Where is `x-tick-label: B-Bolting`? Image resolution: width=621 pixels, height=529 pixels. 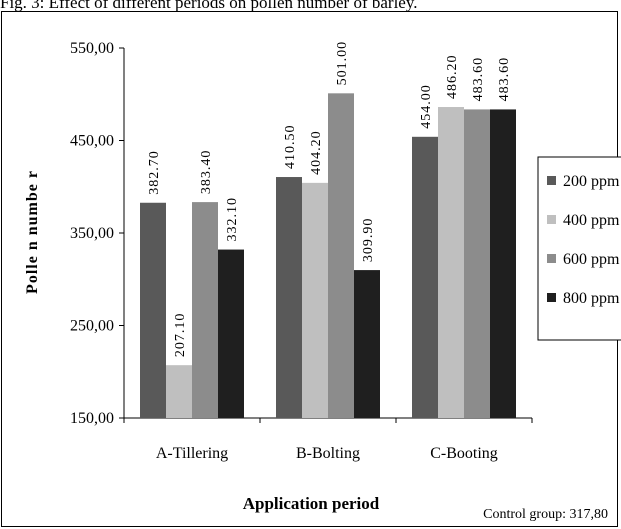 x-tick-label: B-Bolting is located at coordinates (328, 453).